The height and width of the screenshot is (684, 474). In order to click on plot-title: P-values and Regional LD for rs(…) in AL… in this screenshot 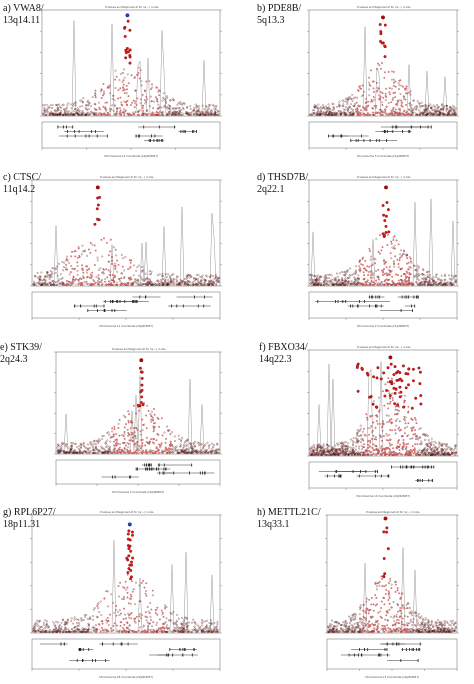, I will do `click(127, 512)`.